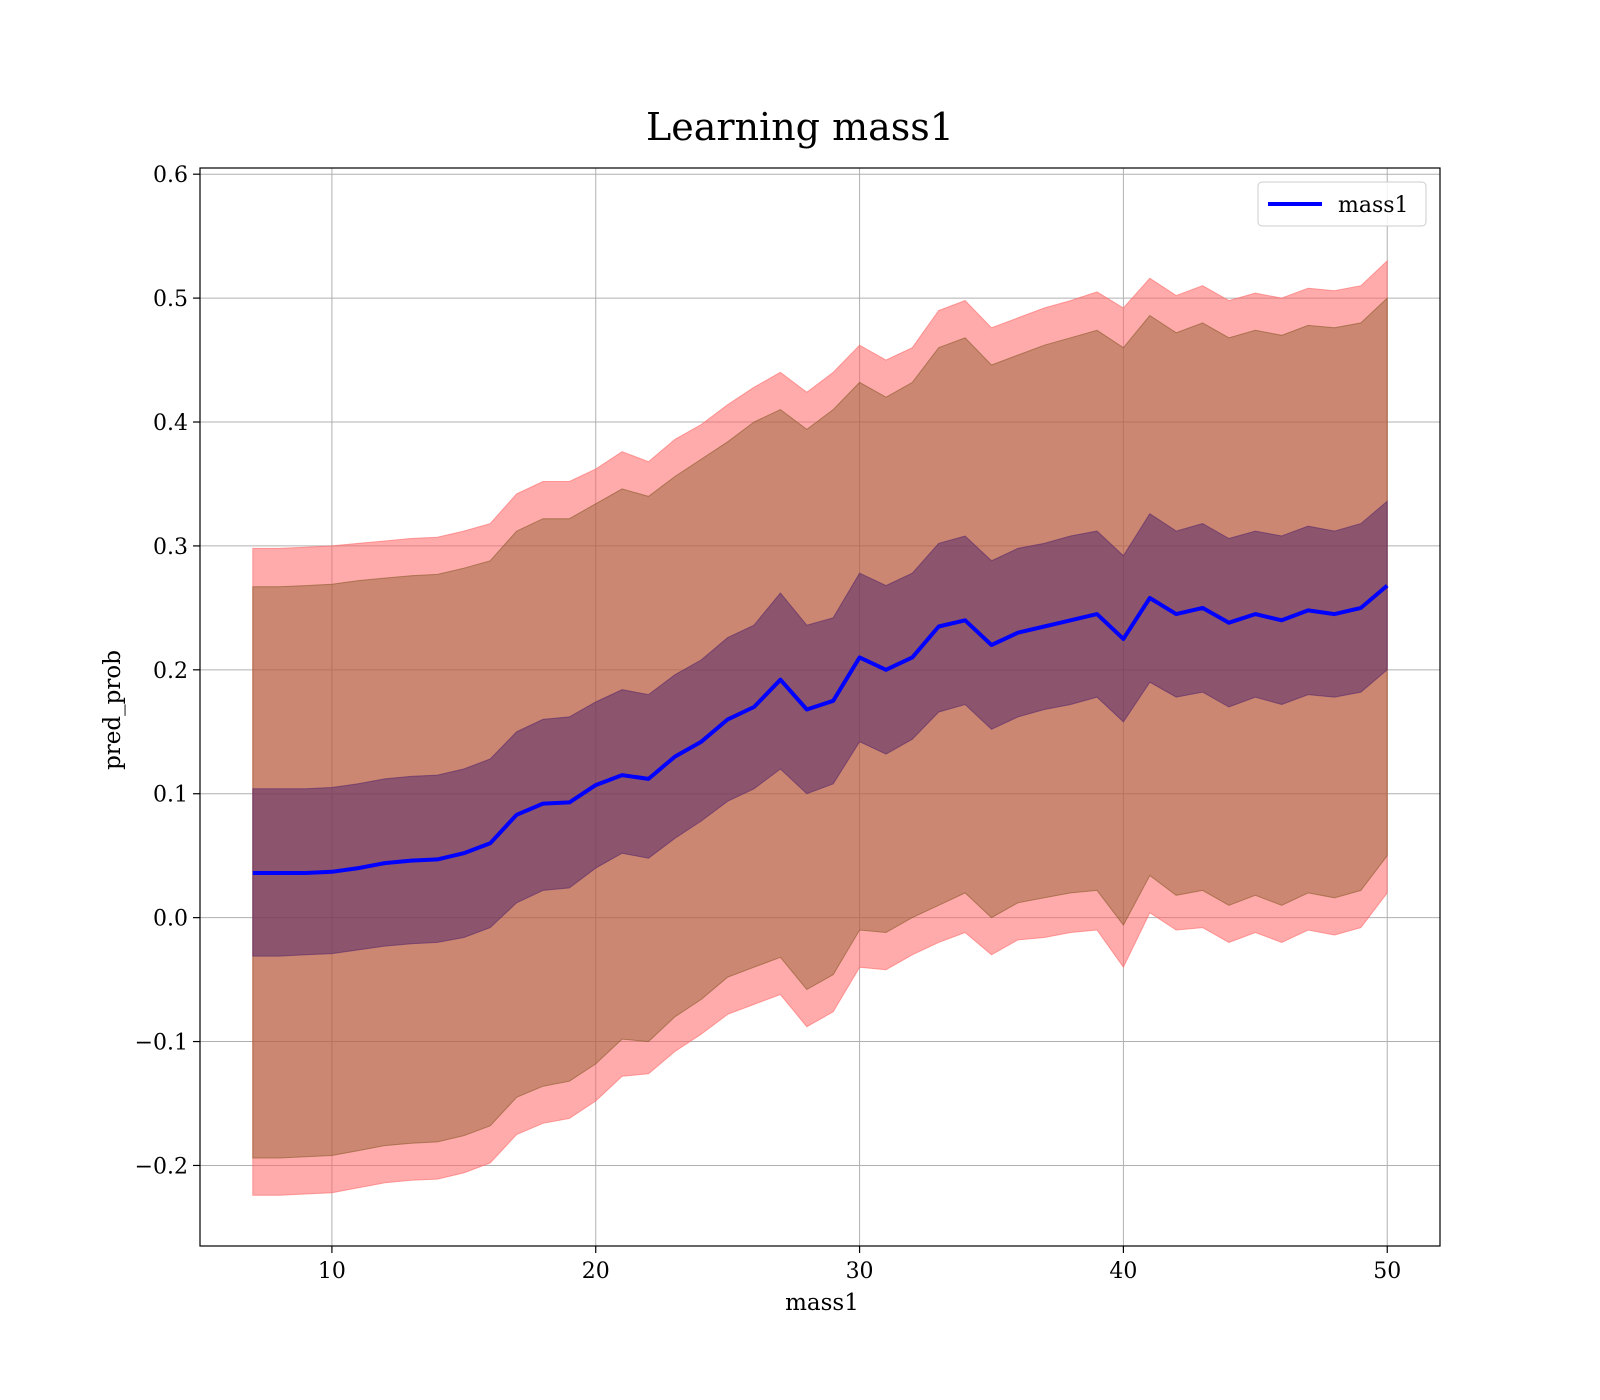 The width and height of the screenshot is (1600, 1400). I want to click on series-line-mass1, so click(820, 729).